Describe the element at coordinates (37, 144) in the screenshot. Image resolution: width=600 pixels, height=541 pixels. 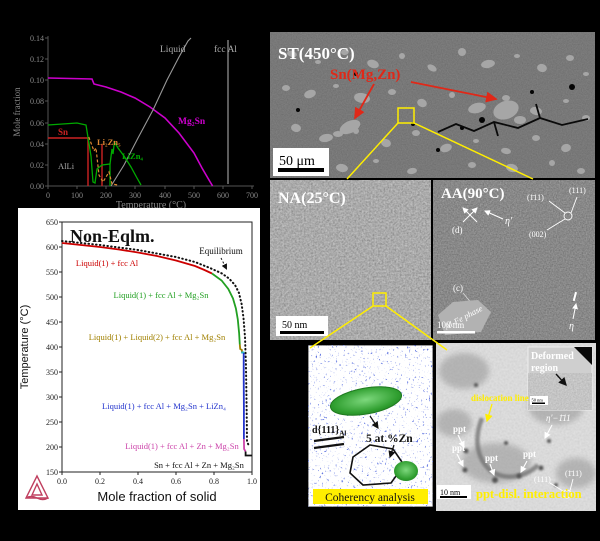
I see `y-tick: 0.04` at that location.